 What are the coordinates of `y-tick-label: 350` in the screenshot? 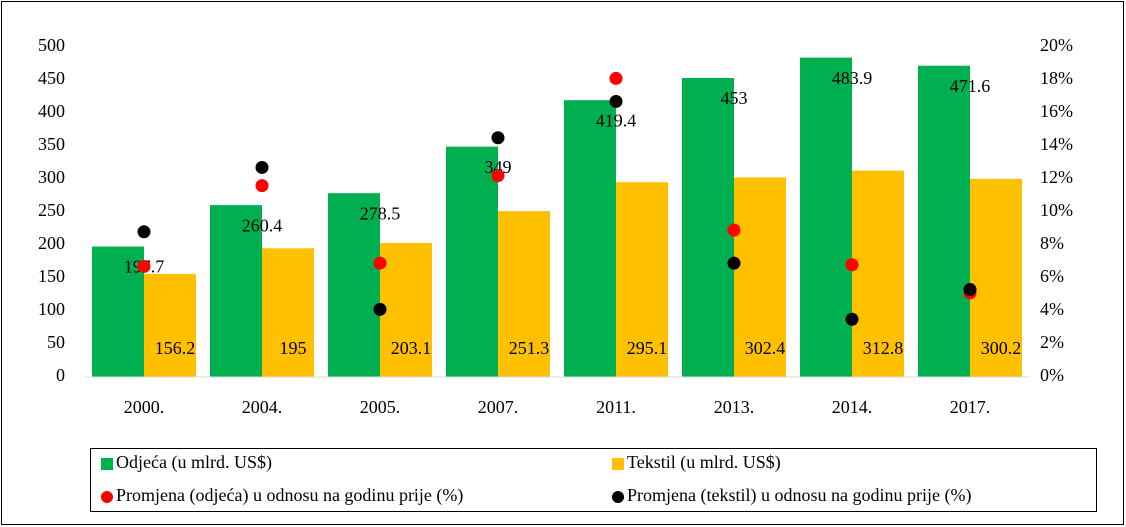 It's located at (51, 144).